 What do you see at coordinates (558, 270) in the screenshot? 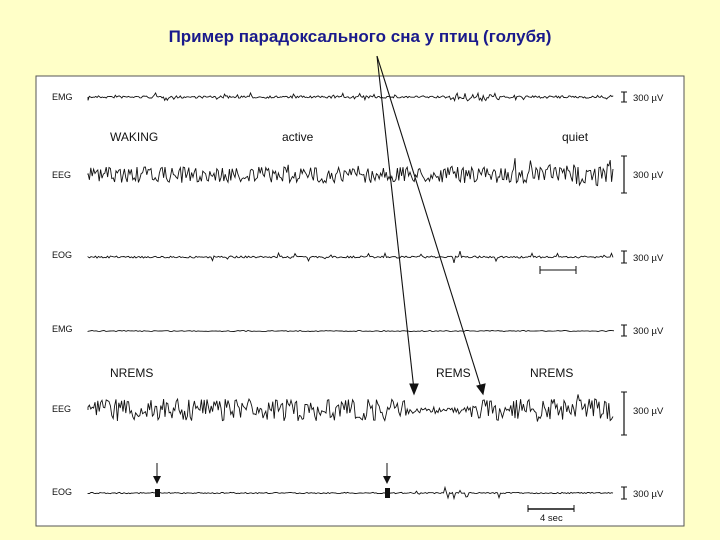
I see `eog-time-marker` at bounding box center [558, 270].